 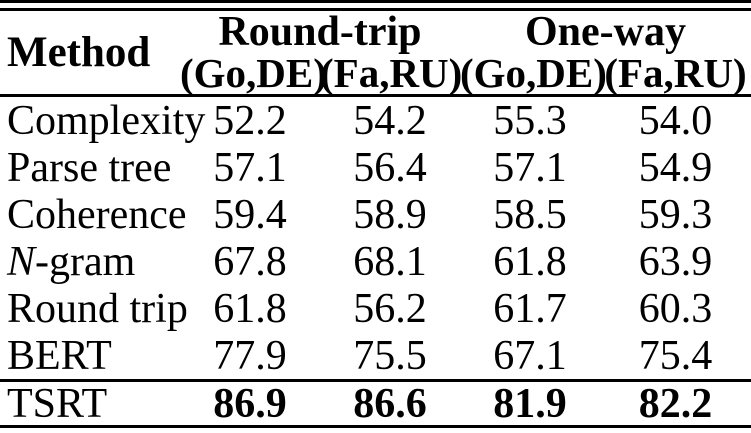 I want to click on subheader-row: (Go,DE) (Fa,RU) (Go,DE) (Fa,RU), so click(x=375, y=73).